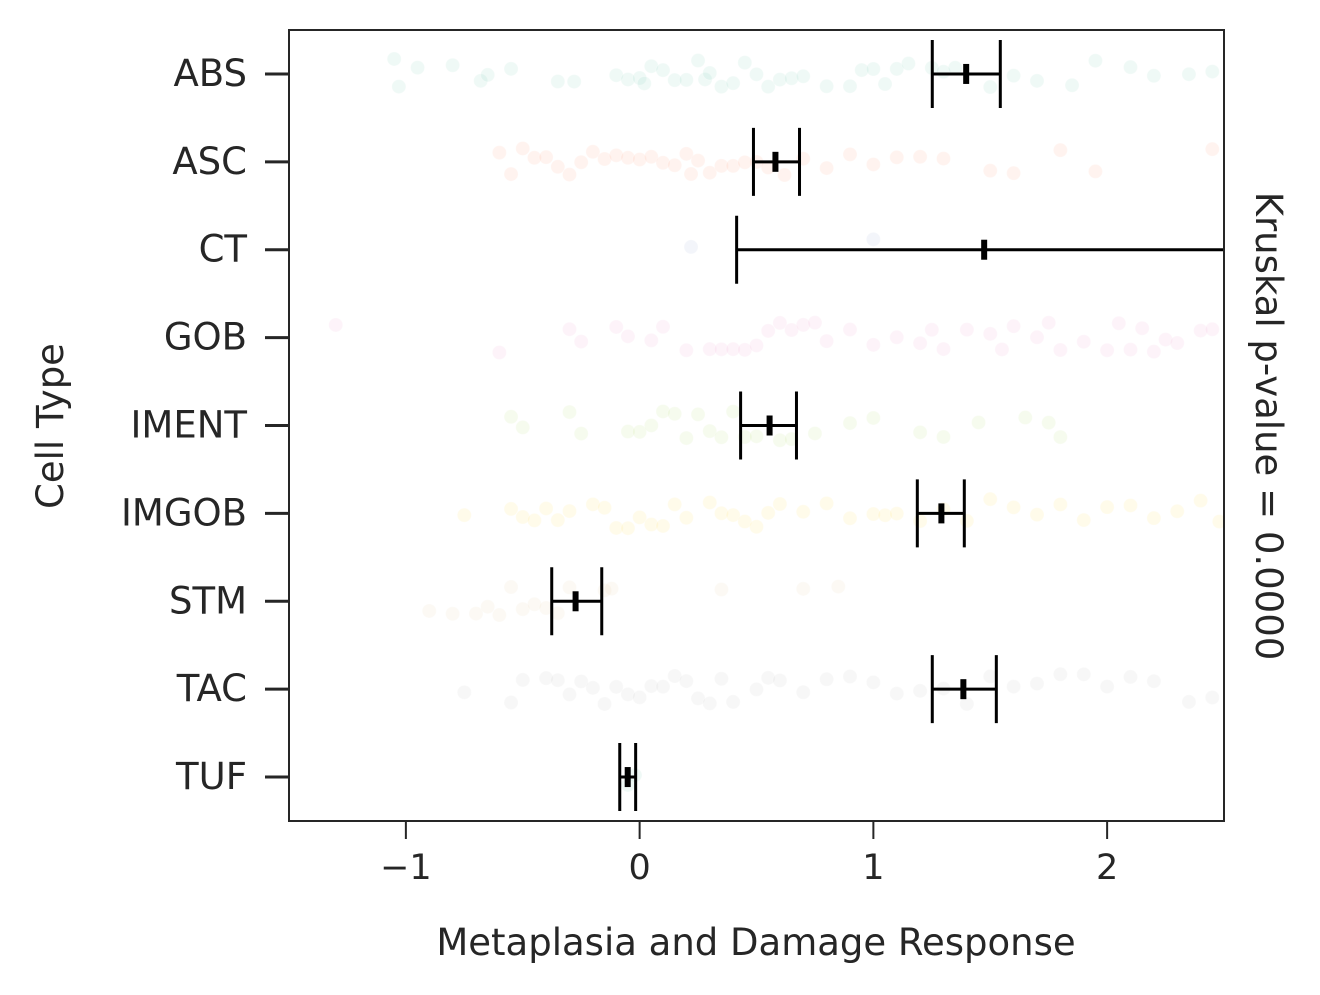 This screenshot has width=1320, height=995. I want to click on y-tick-label: GOB, so click(205, 337).